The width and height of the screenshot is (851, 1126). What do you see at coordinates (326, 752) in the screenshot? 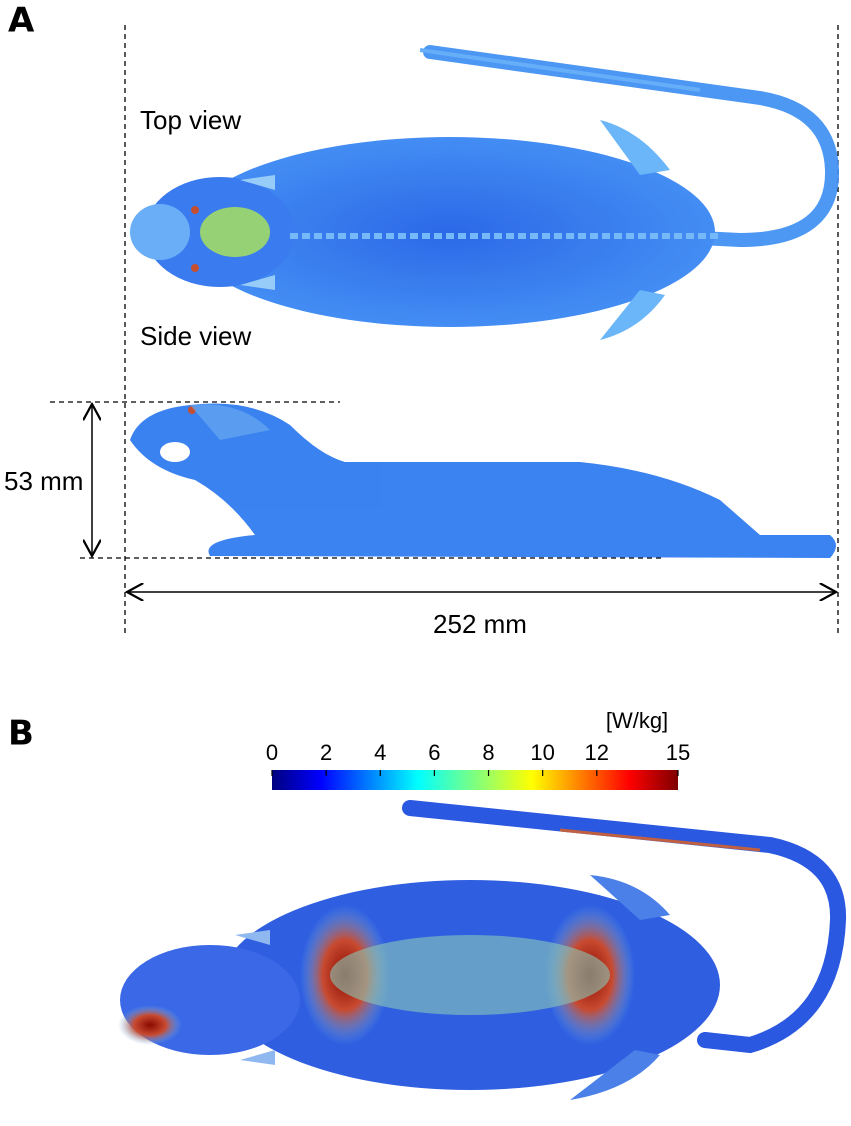
I see `colorbar-tick-label: 2` at bounding box center [326, 752].